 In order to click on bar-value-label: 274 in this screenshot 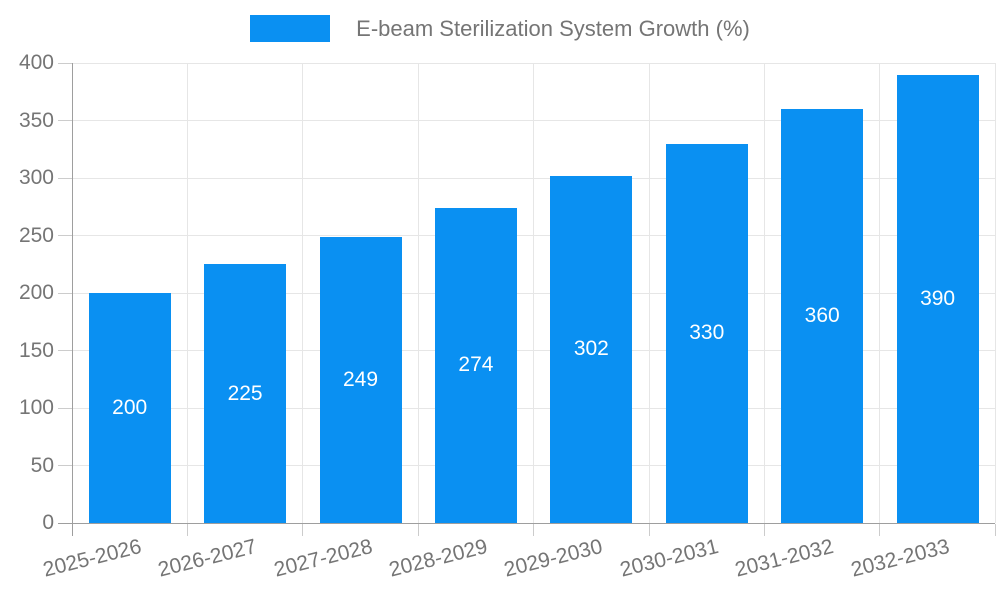, I will do `click(476, 365)`.